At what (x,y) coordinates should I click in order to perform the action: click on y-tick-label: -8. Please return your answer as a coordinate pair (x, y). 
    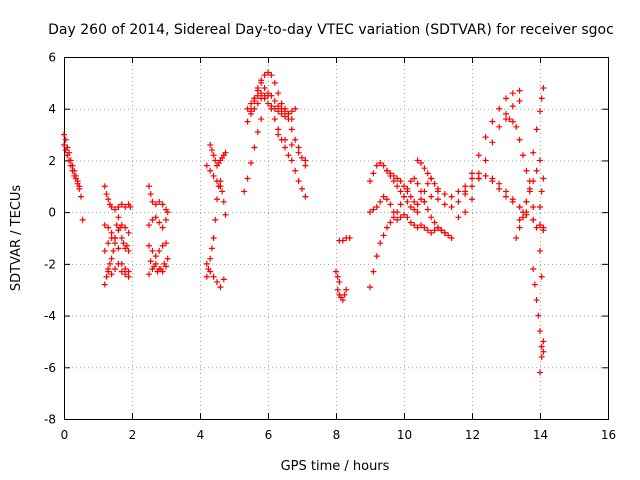
    Looking at the image, I should click on (50, 420).